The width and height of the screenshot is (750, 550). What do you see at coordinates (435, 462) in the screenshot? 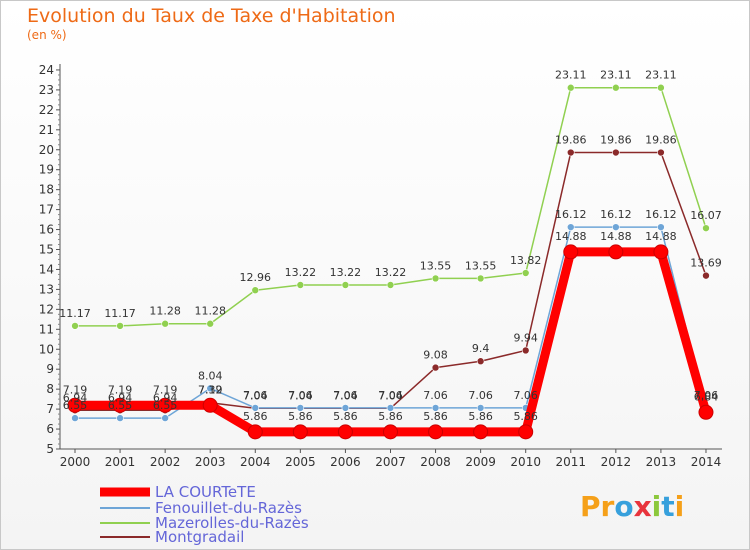
I see `x-tick-label: 2008` at bounding box center [435, 462].